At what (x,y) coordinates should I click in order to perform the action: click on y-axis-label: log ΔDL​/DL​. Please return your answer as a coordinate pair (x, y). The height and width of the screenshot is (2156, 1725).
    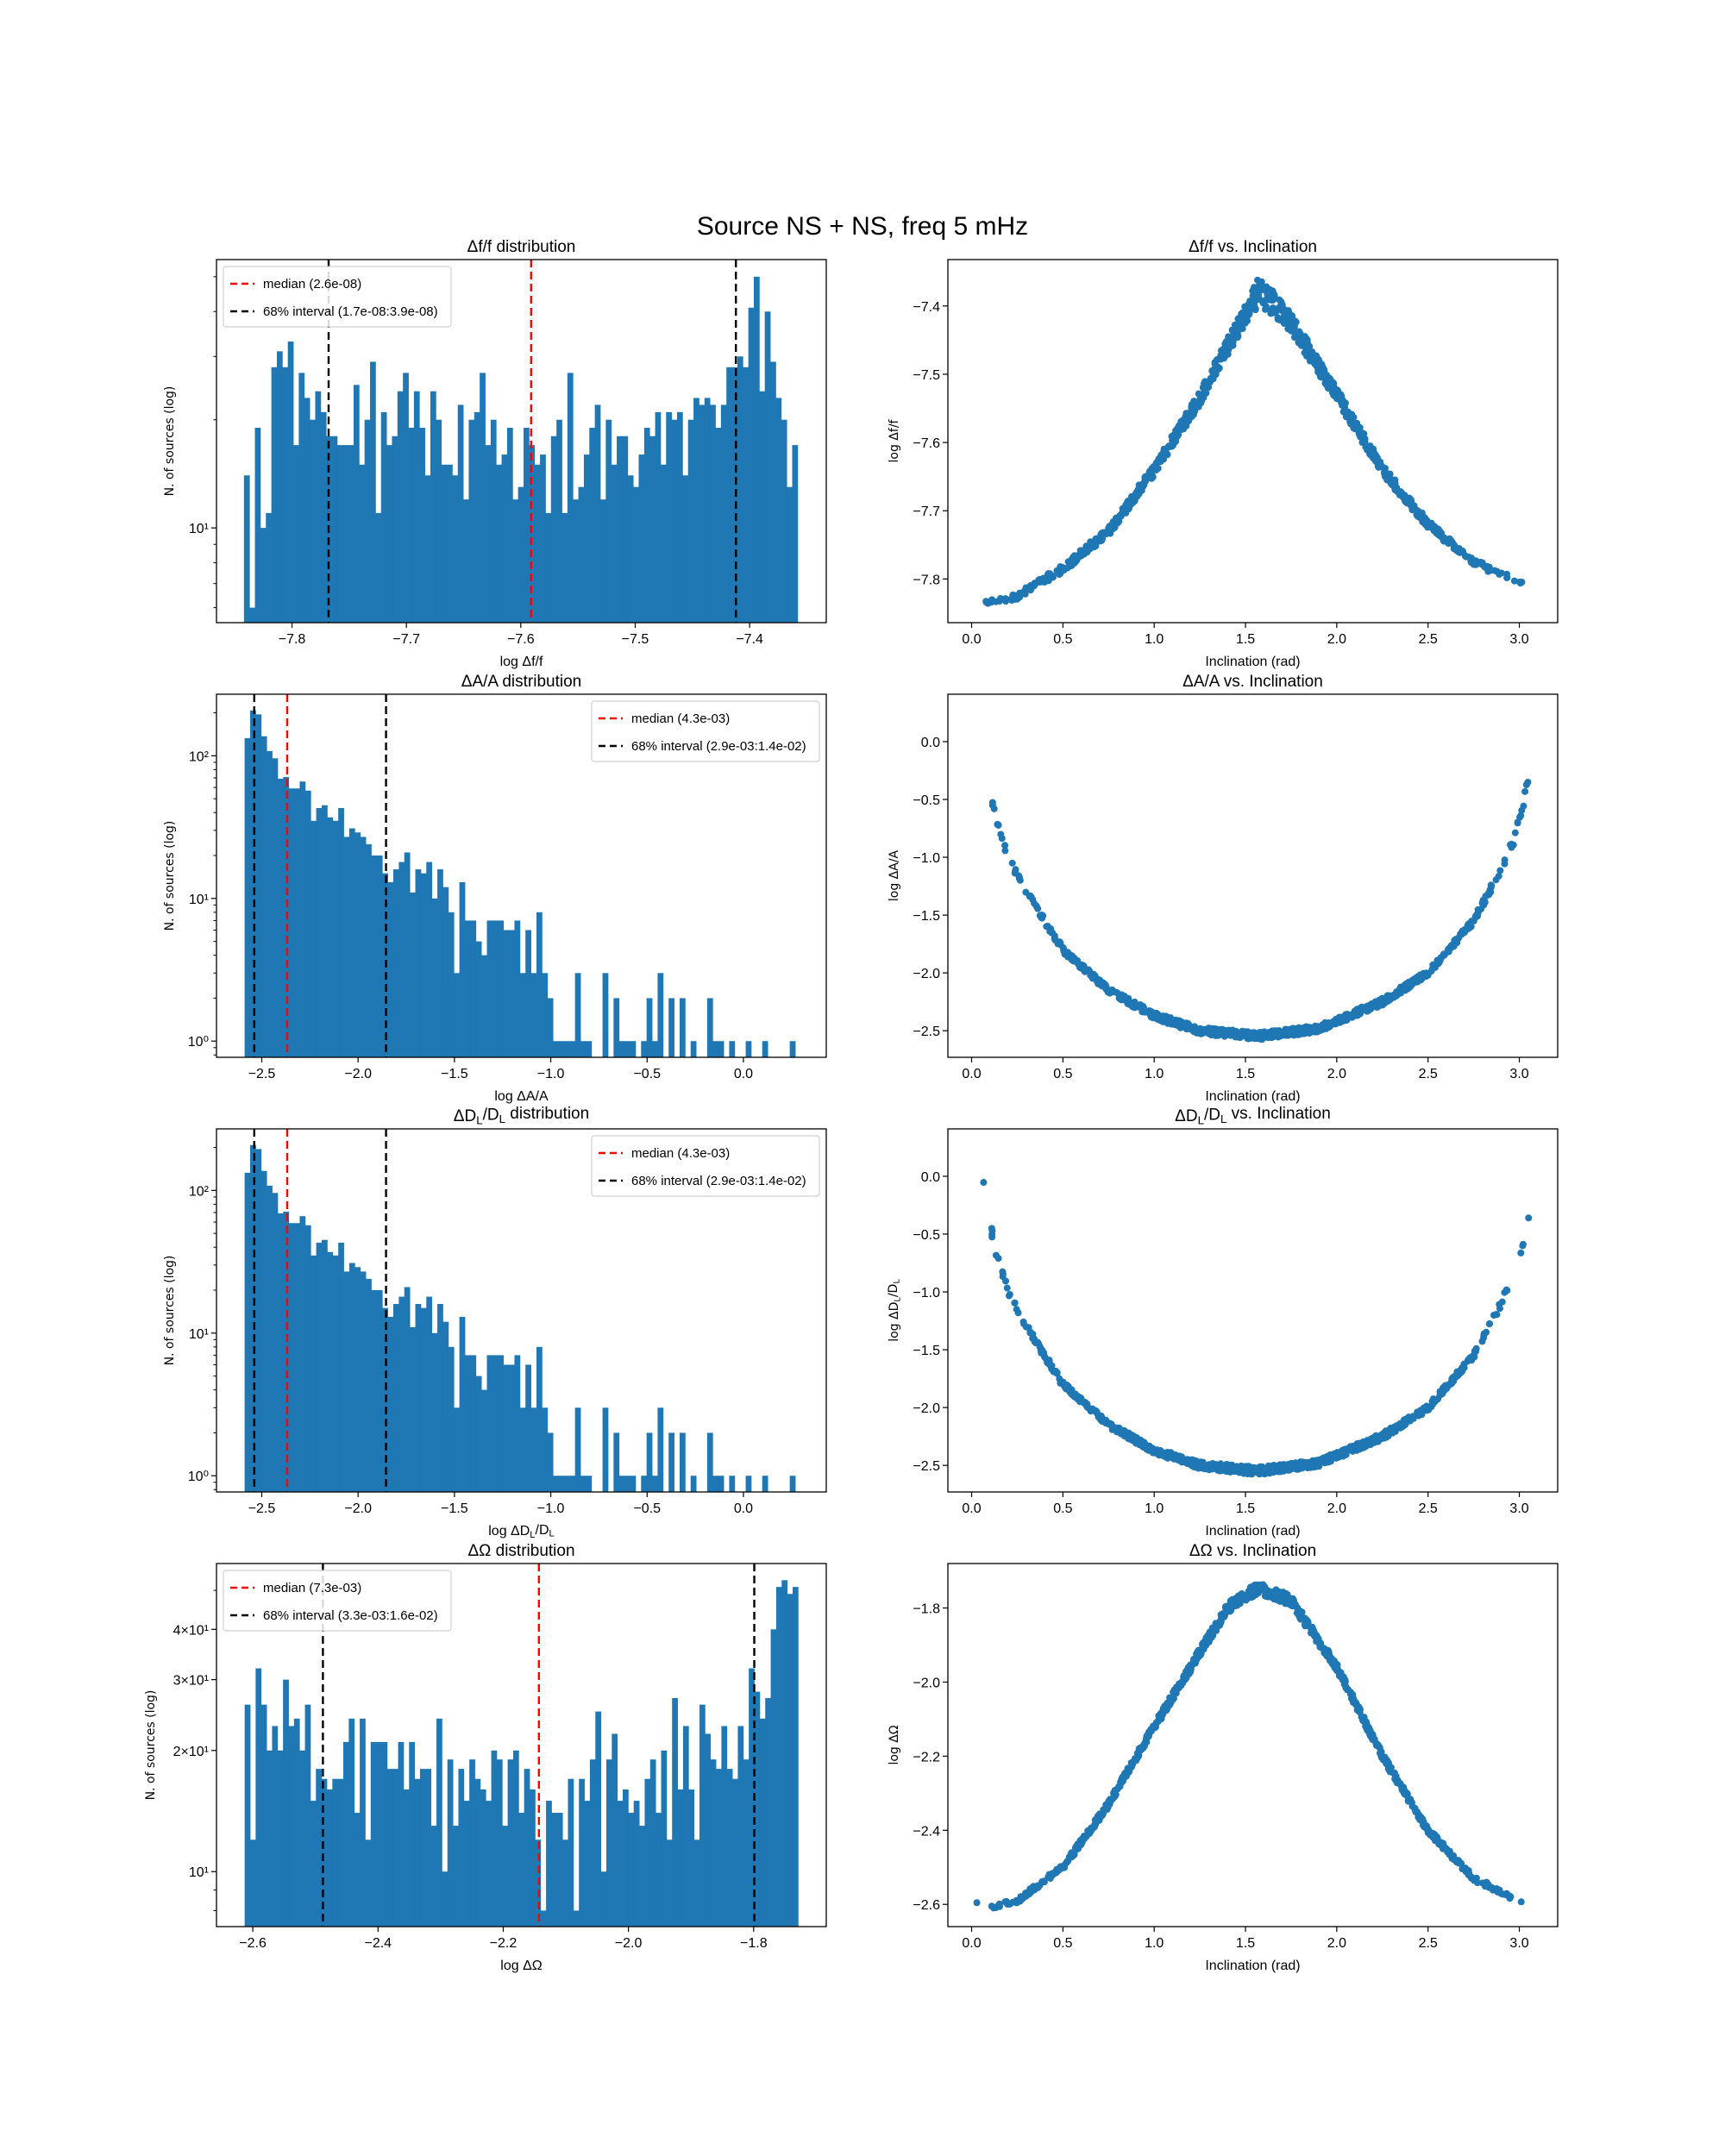
    Looking at the image, I should click on (895, 1310).